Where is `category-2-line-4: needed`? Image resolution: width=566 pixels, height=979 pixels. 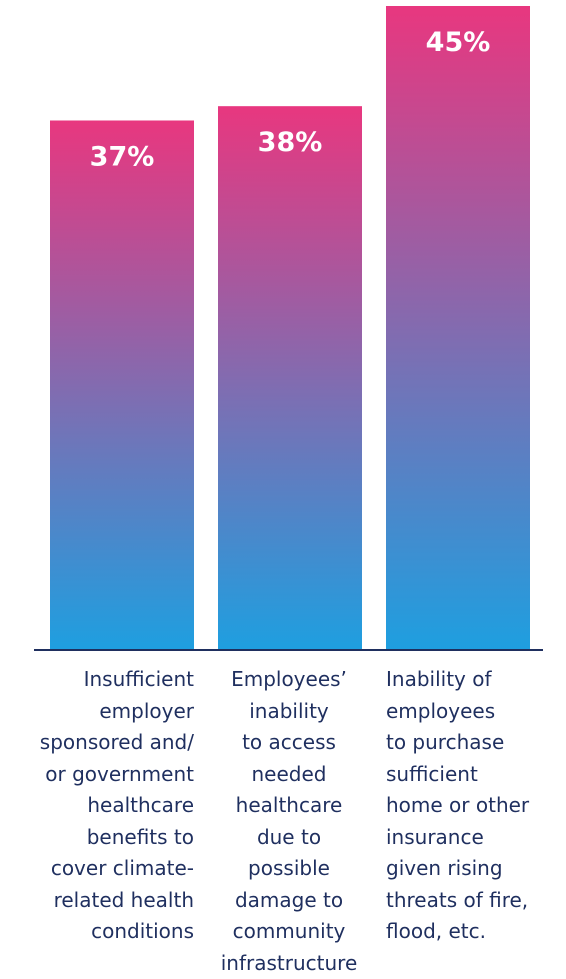
category-2-line-4: needed is located at coordinates (289, 775).